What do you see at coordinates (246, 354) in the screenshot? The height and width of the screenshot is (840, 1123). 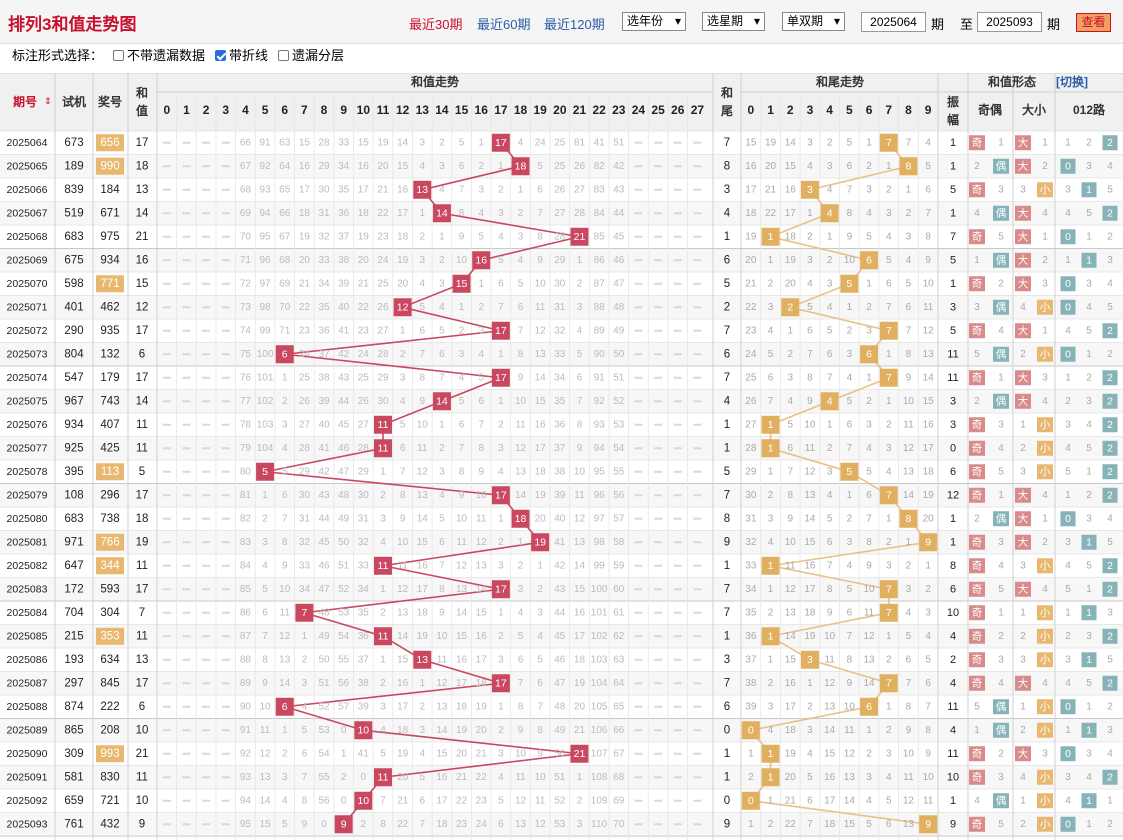 I see `sum-miss-cell: 75` at bounding box center [246, 354].